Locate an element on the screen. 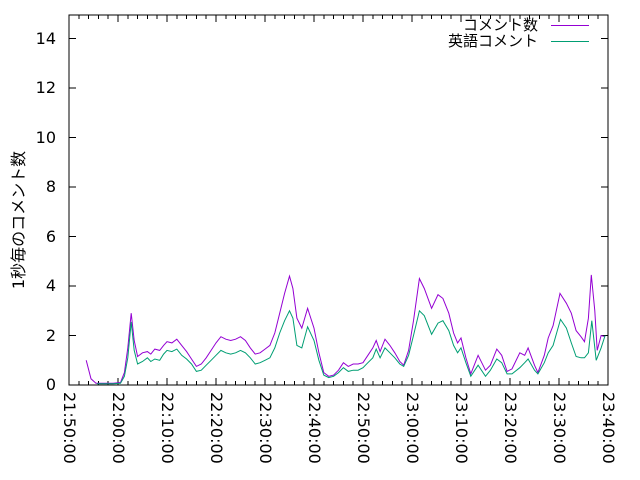 Image resolution: width=640 pixels, height=480 pixels. y-axis-label: 1秒毎のコメント数 is located at coordinates (18, 220).